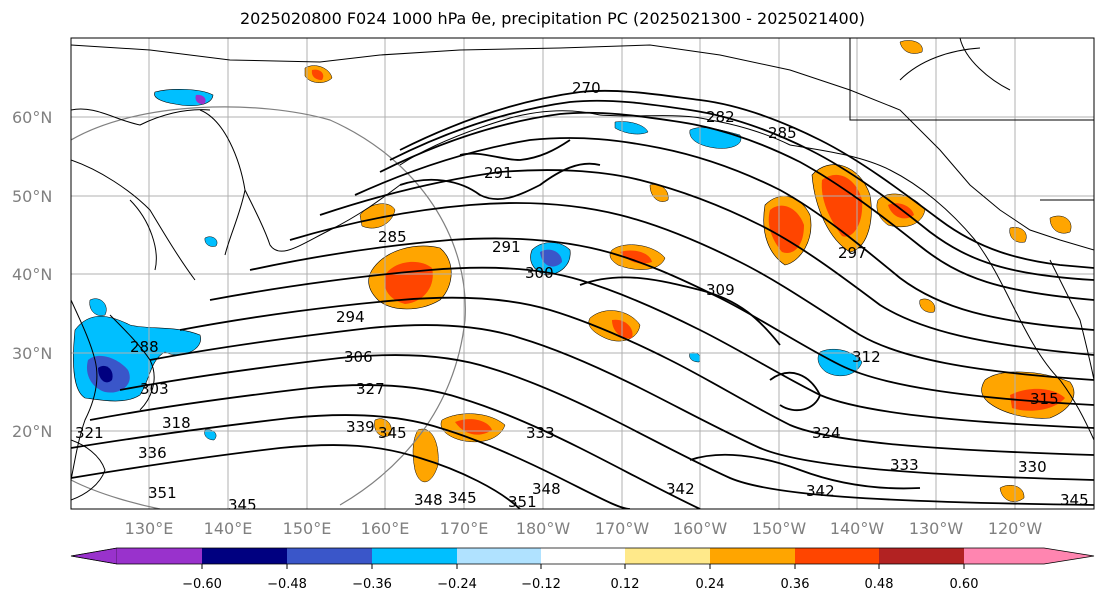  What do you see at coordinates (149, 528) in the screenshot?
I see `lon-label: 130°E` at bounding box center [149, 528].